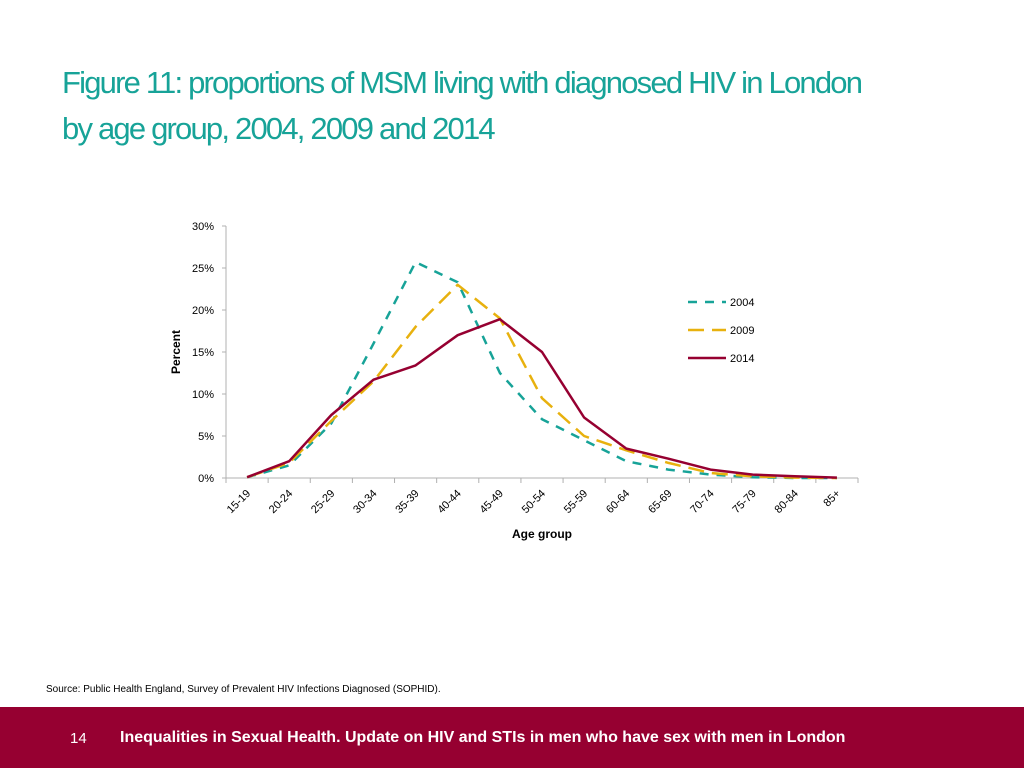 The image size is (1024, 768). I want to click on y-tick-label: 15%, so click(203, 353).